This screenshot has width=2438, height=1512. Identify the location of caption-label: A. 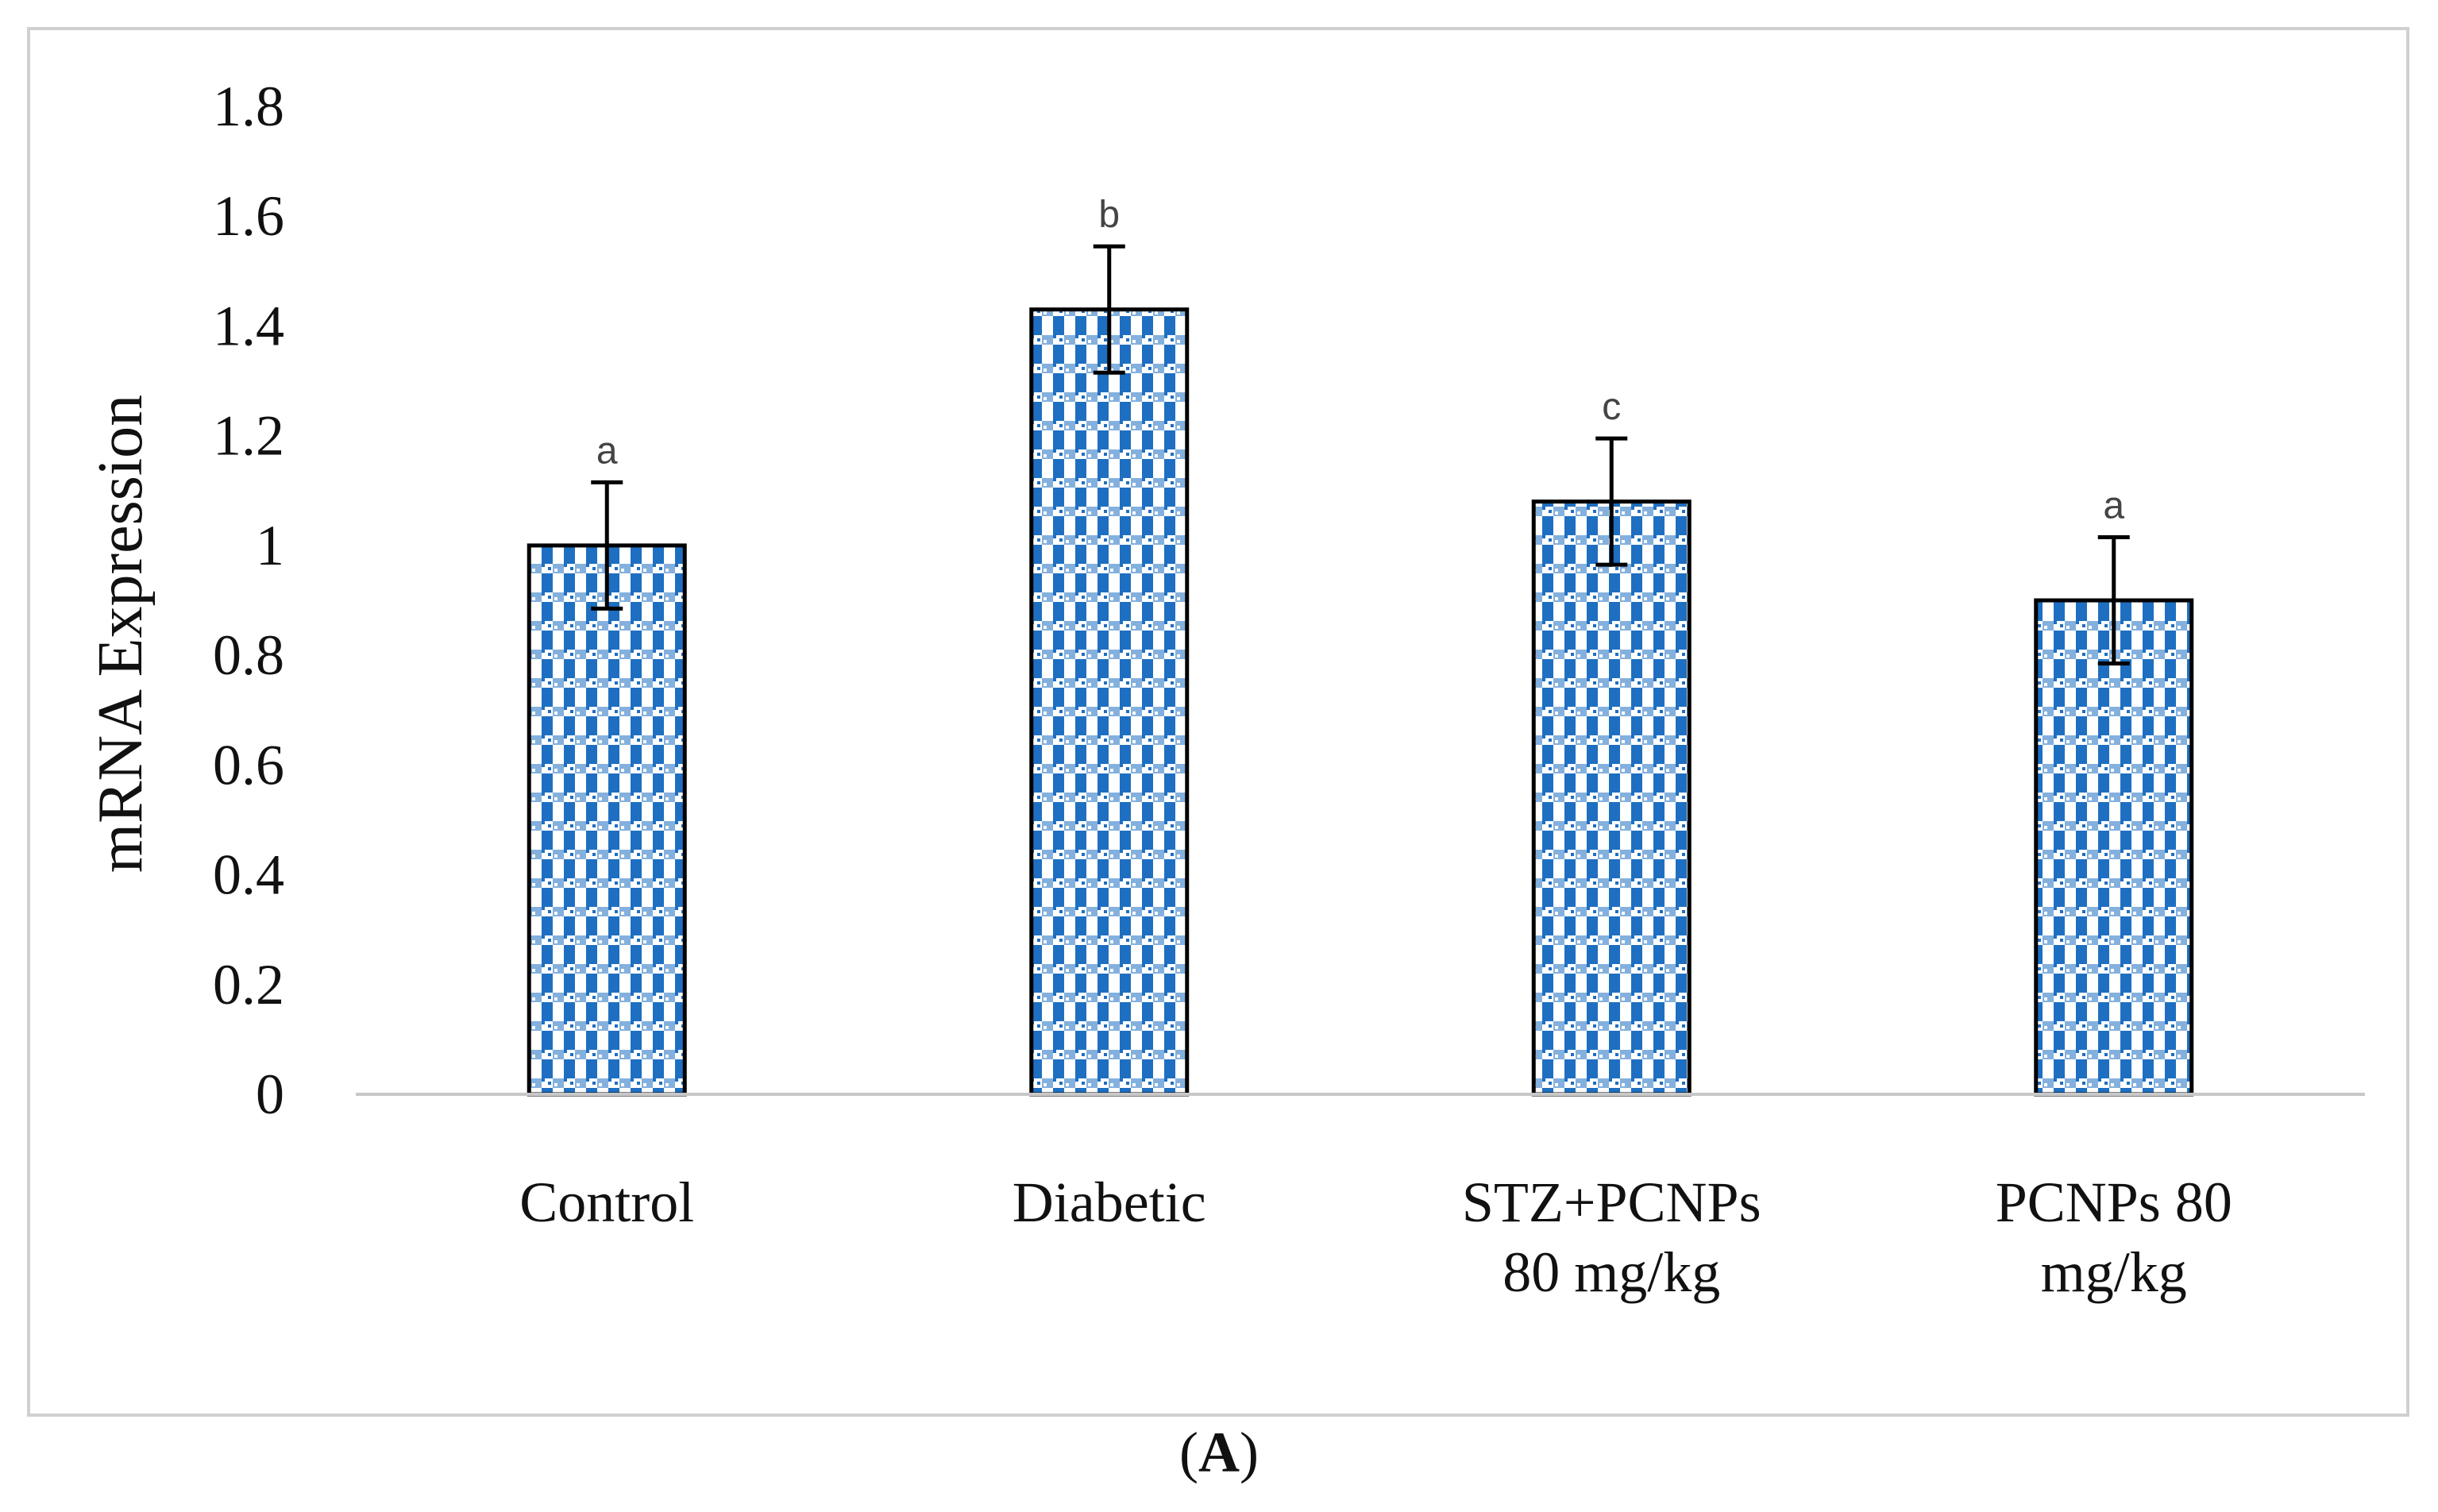
(1219, 1452).